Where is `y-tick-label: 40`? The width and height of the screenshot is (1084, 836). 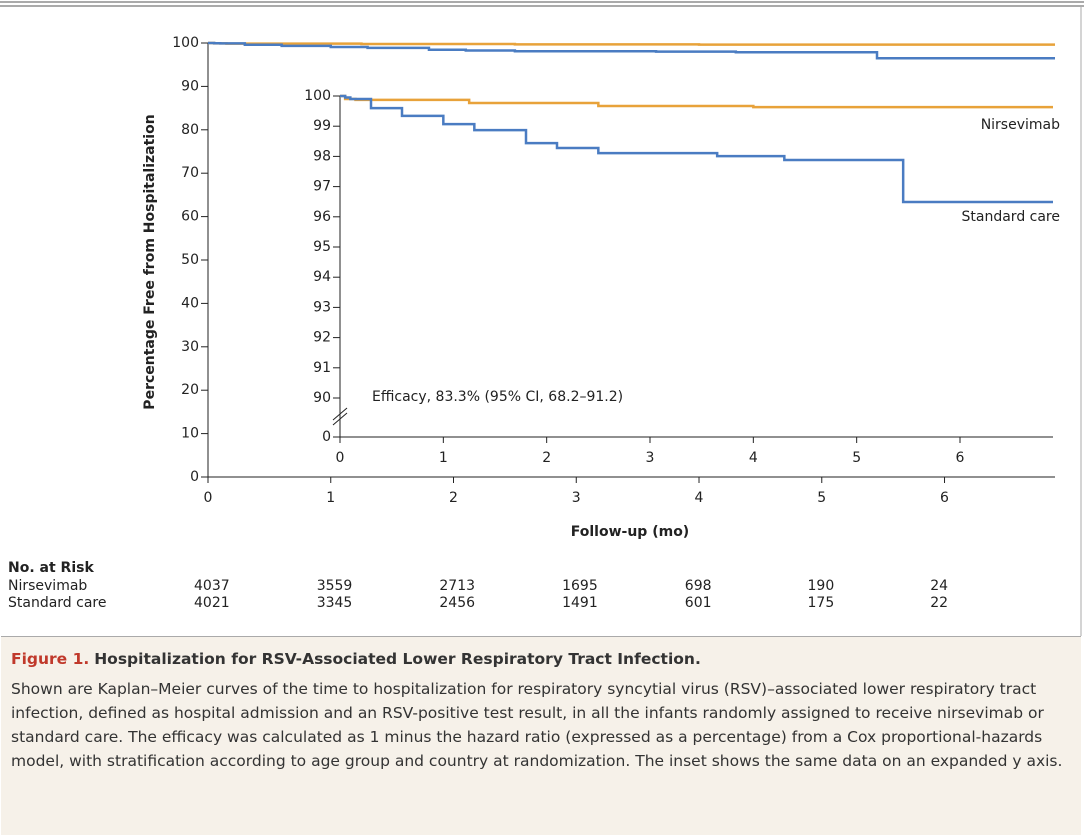
y-tick-label: 40 is located at coordinates (190, 303).